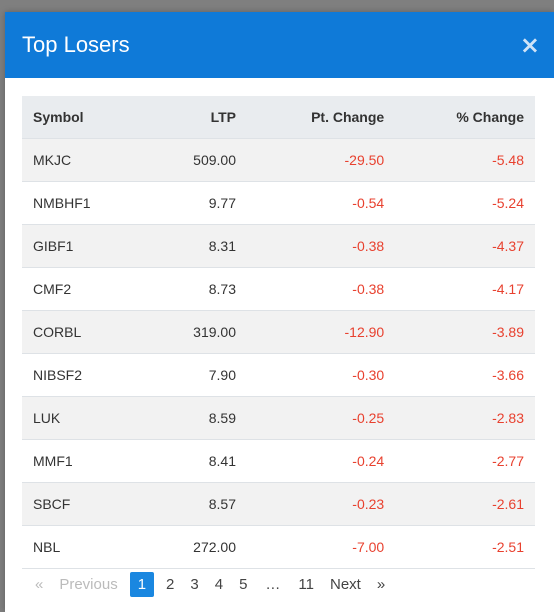  I want to click on pct-change-cell: -2.61, so click(465, 504).